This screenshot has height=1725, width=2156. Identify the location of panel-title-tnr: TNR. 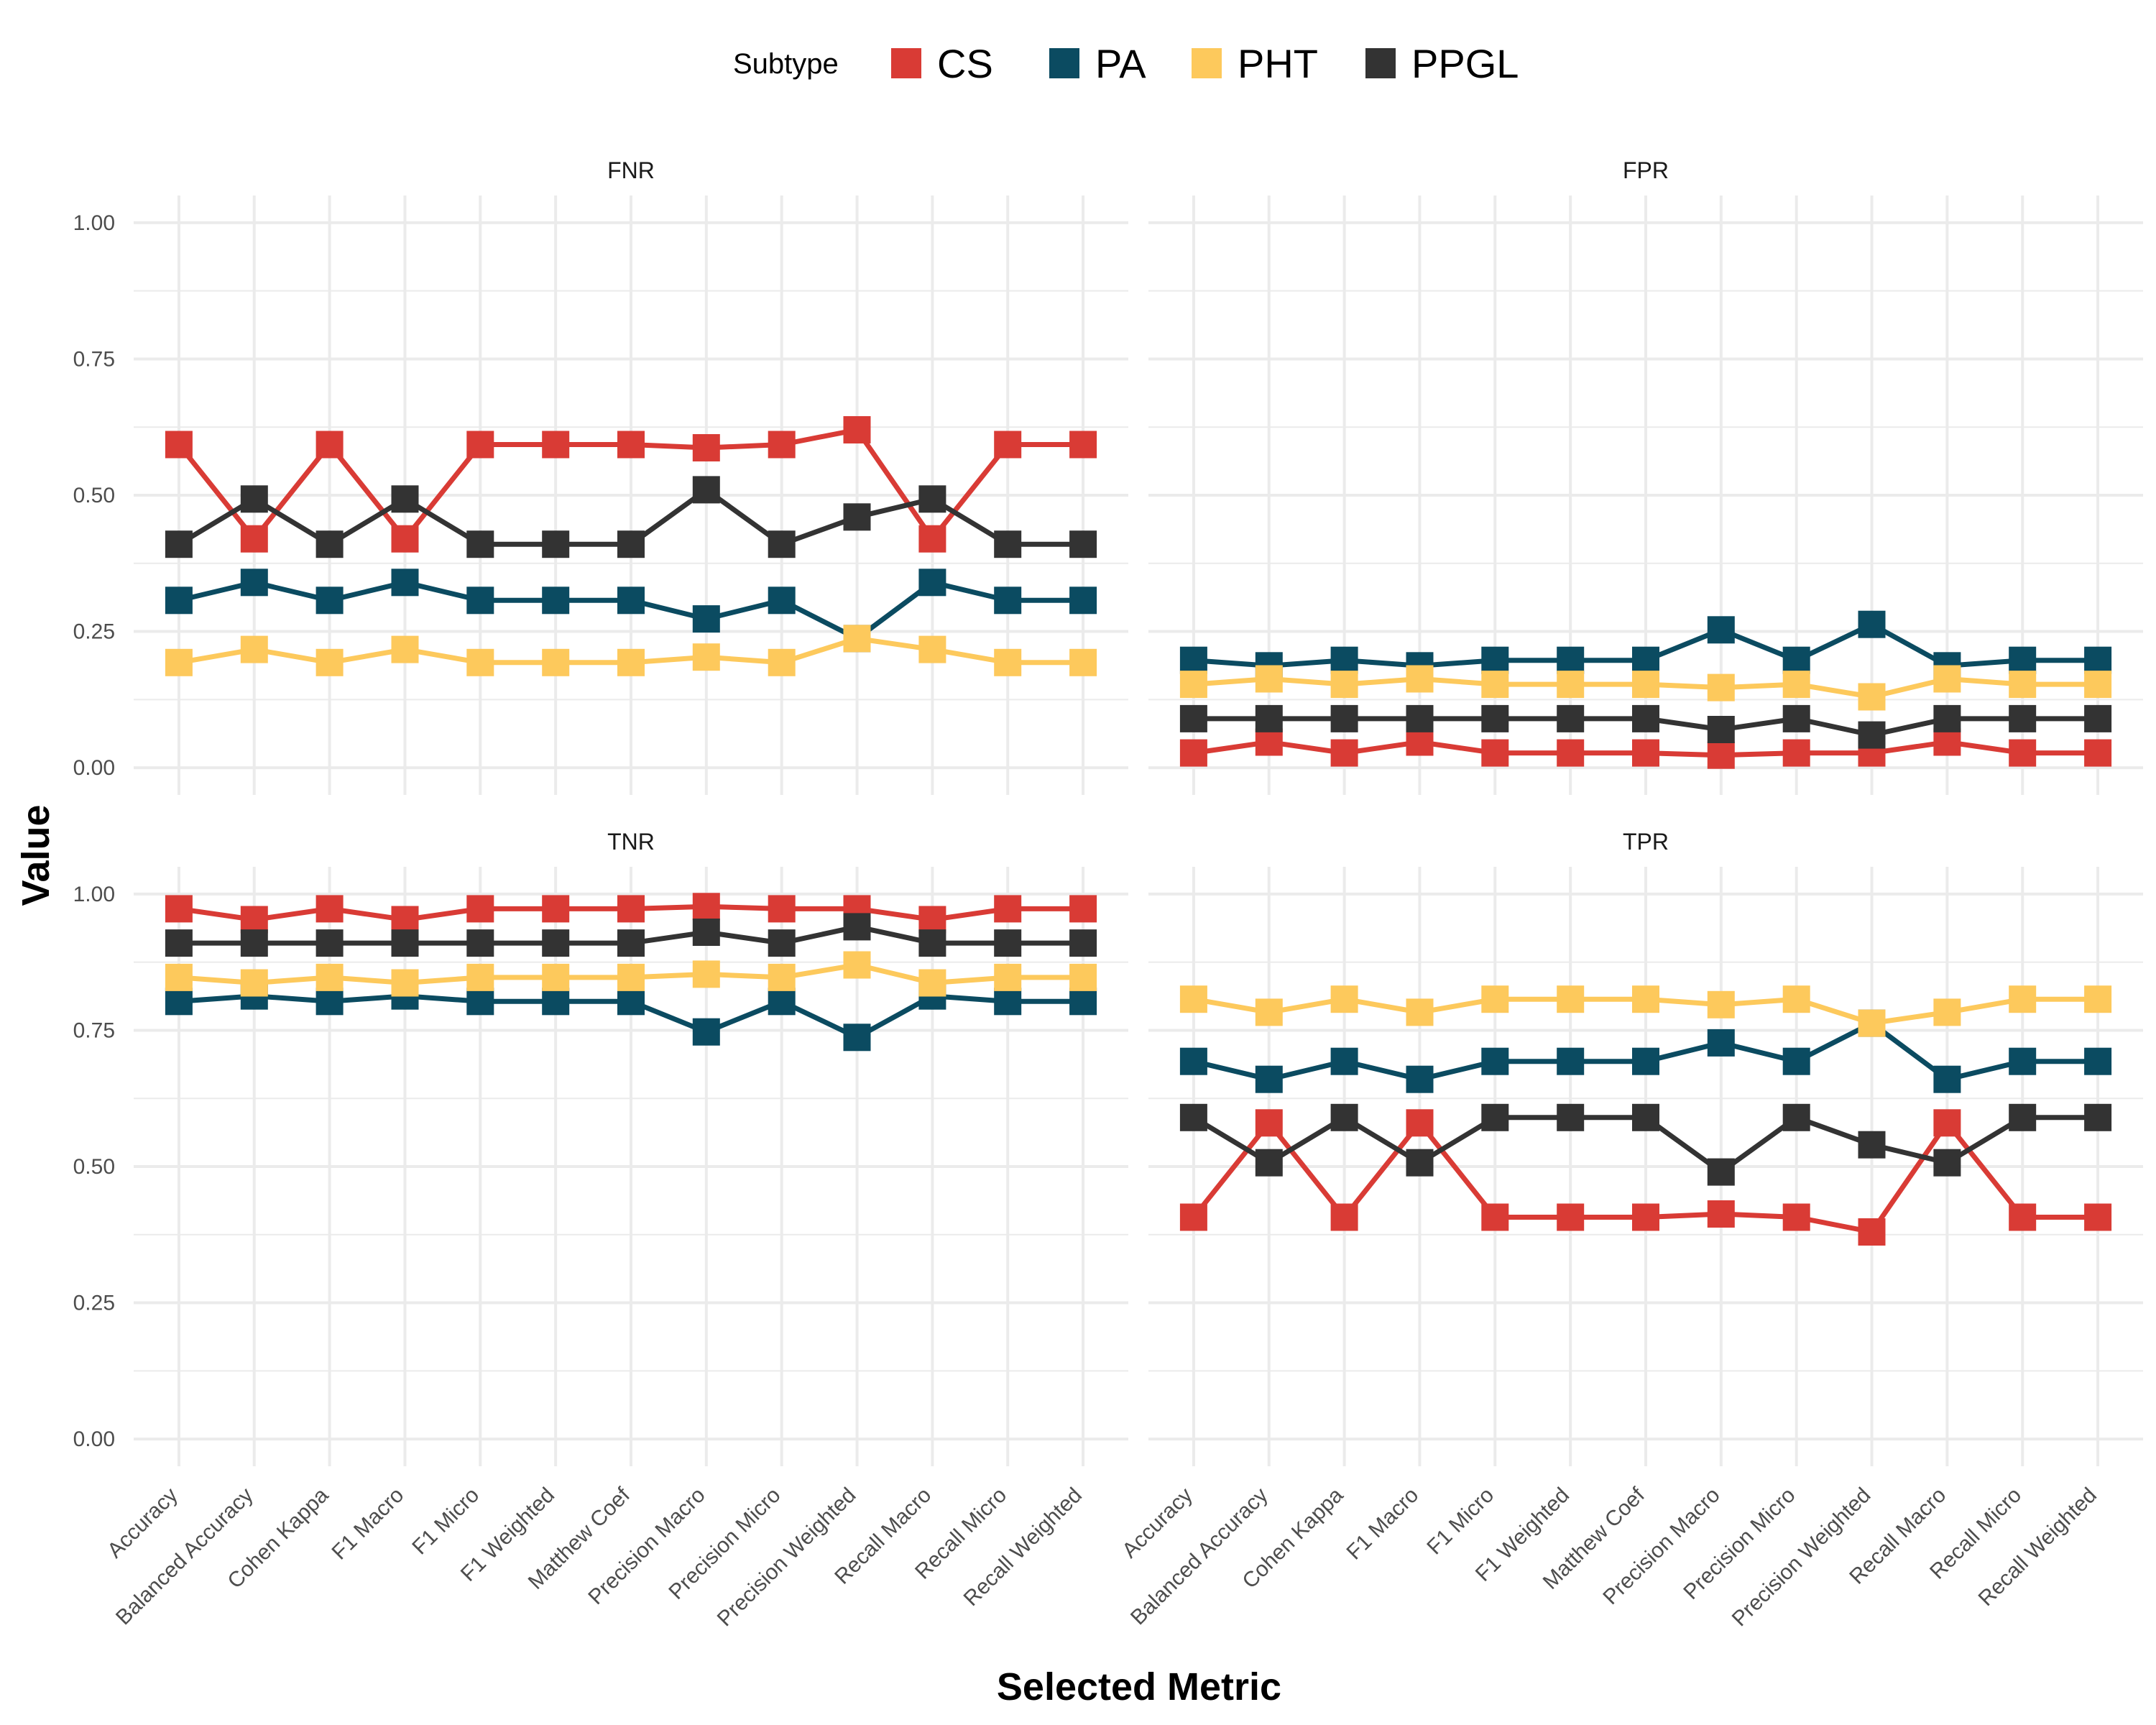
(631, 842).